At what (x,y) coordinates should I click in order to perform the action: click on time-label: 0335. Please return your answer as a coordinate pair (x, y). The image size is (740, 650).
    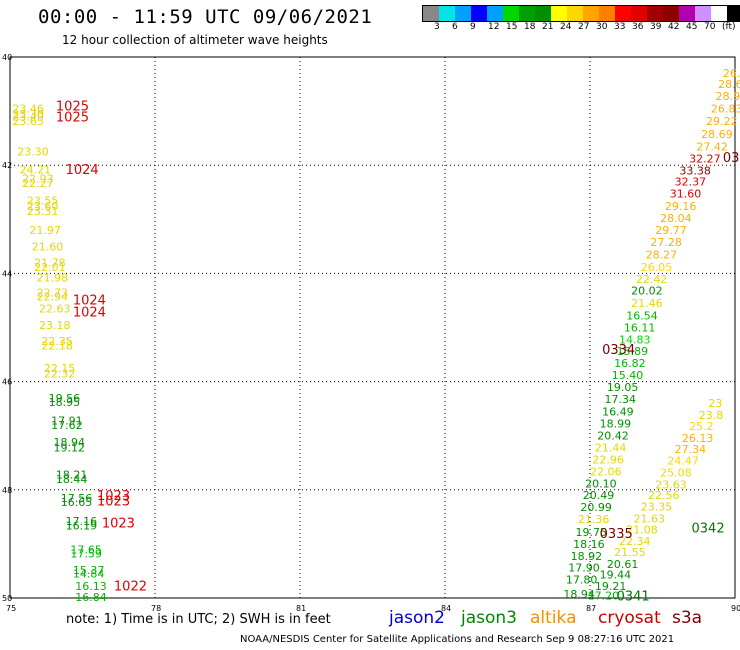
    Looking at the image, I should click on (616, 534).